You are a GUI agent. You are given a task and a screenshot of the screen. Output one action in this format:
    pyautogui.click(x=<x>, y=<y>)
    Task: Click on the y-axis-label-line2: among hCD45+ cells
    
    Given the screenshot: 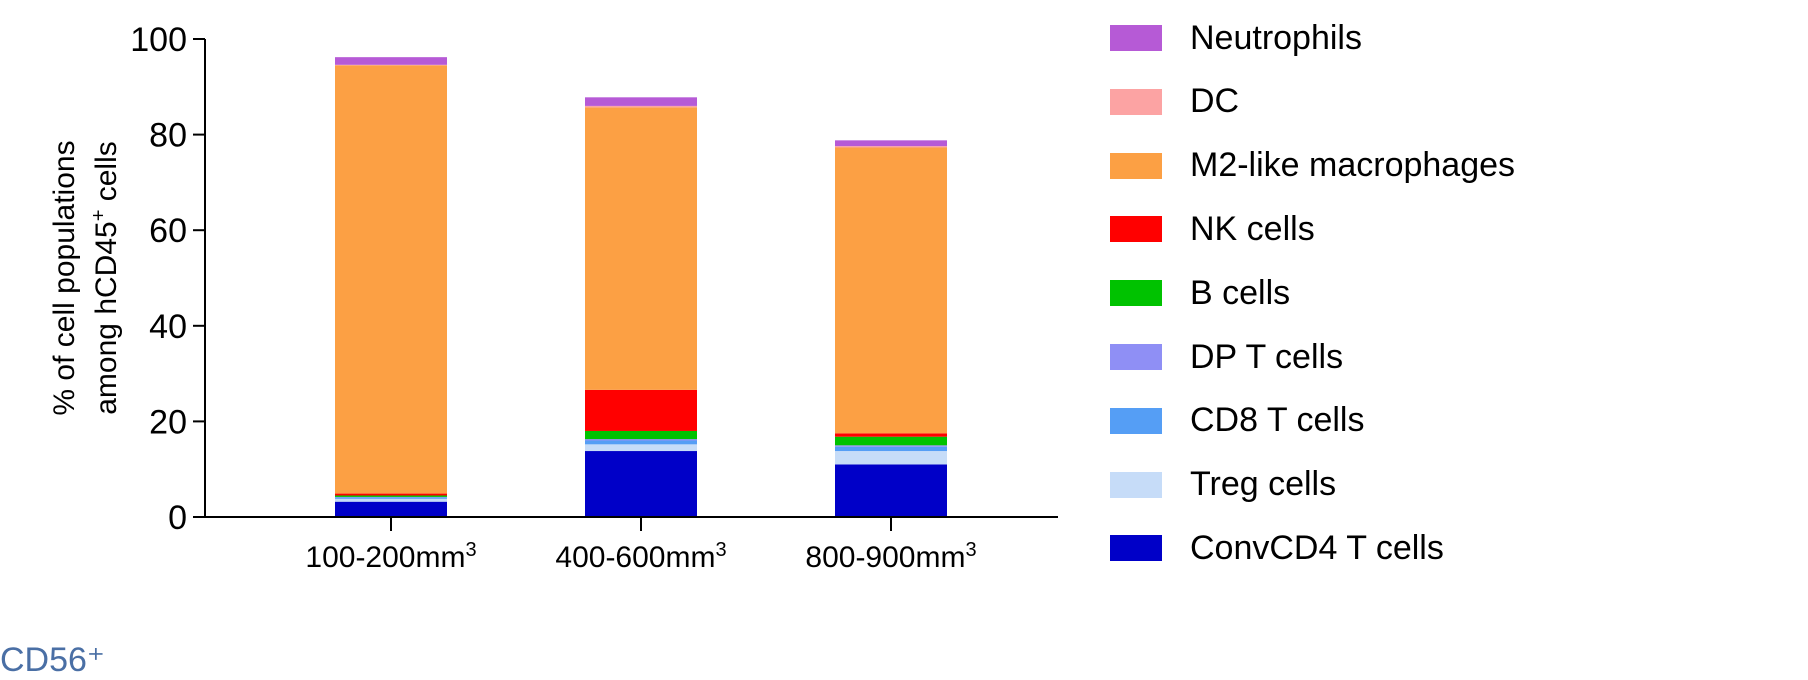 What is the action you would take?
    pyautogui.click(x=105, y=278)
    